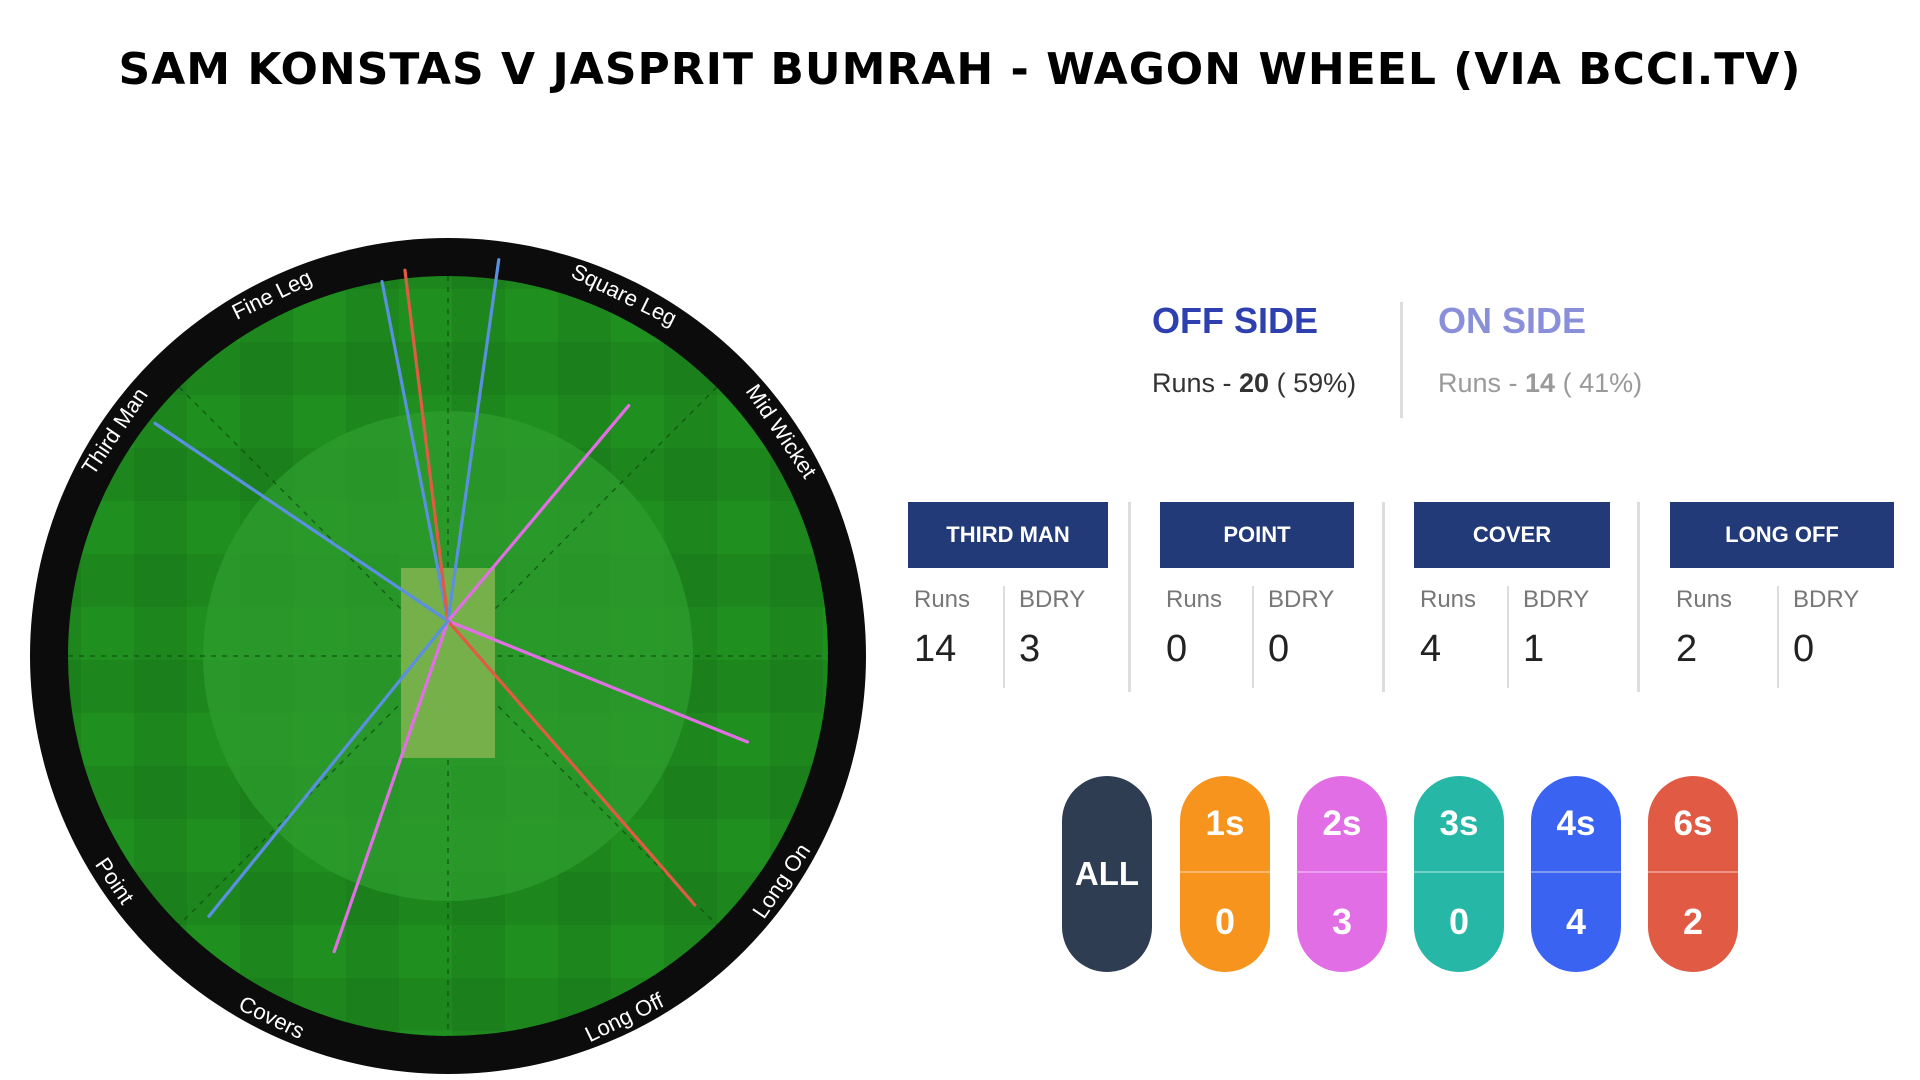 This screenshot has height=1080, width=1920. What do you see at coordinates (1693, 823) in the screenshot?
I see `filter-6s-label: 6s` at bounding box center [1693, 823].